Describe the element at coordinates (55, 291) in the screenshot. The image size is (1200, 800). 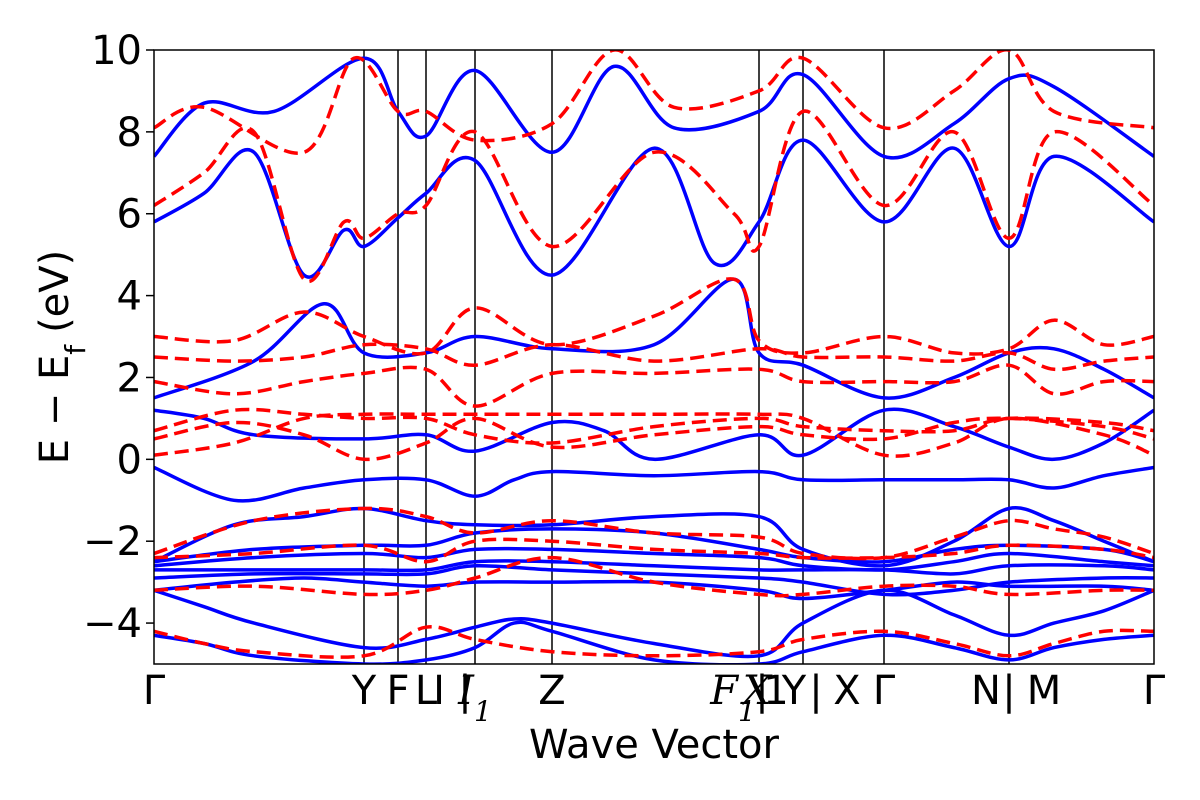
I see `y-axis-title-unit: (eV)` at that location.